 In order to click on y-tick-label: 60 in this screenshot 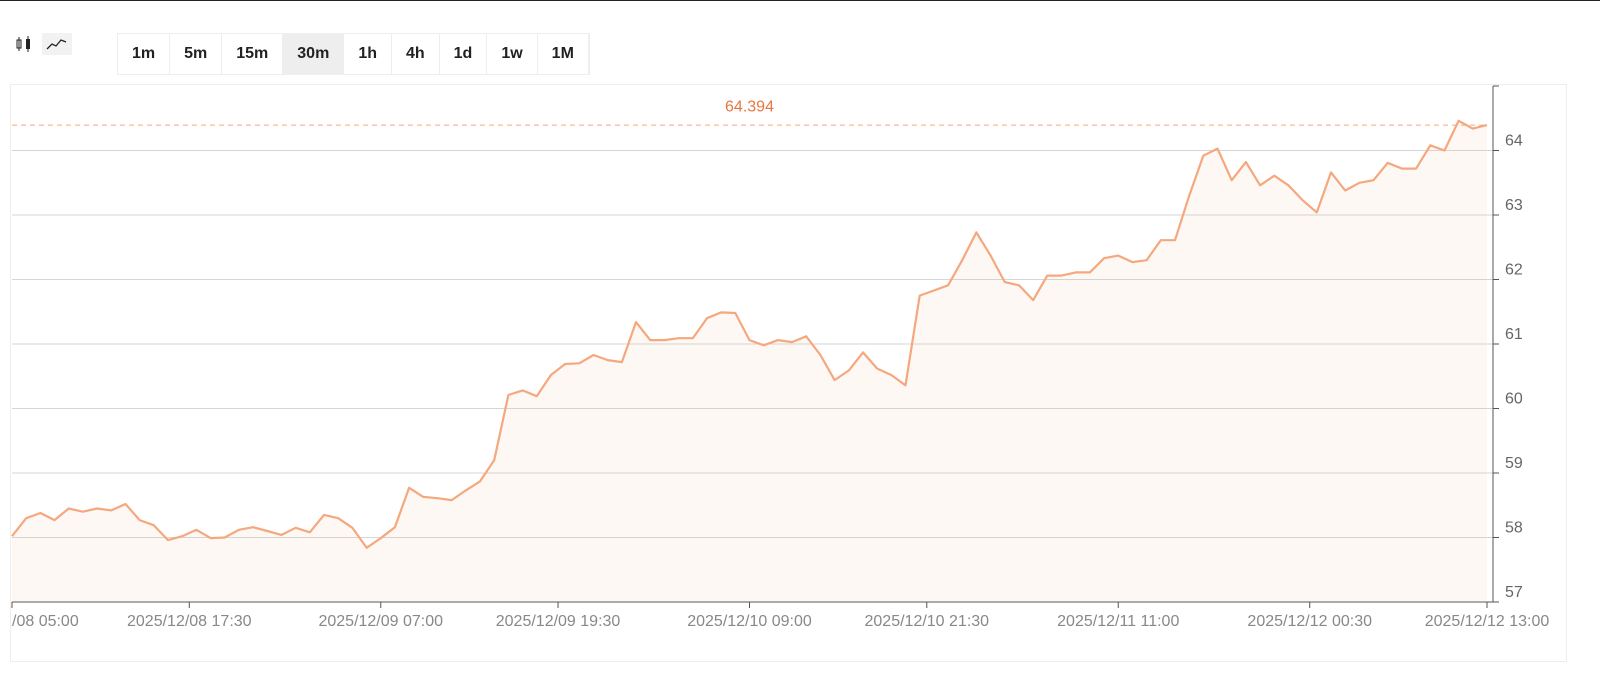, I will do `click(1514, 399)`.